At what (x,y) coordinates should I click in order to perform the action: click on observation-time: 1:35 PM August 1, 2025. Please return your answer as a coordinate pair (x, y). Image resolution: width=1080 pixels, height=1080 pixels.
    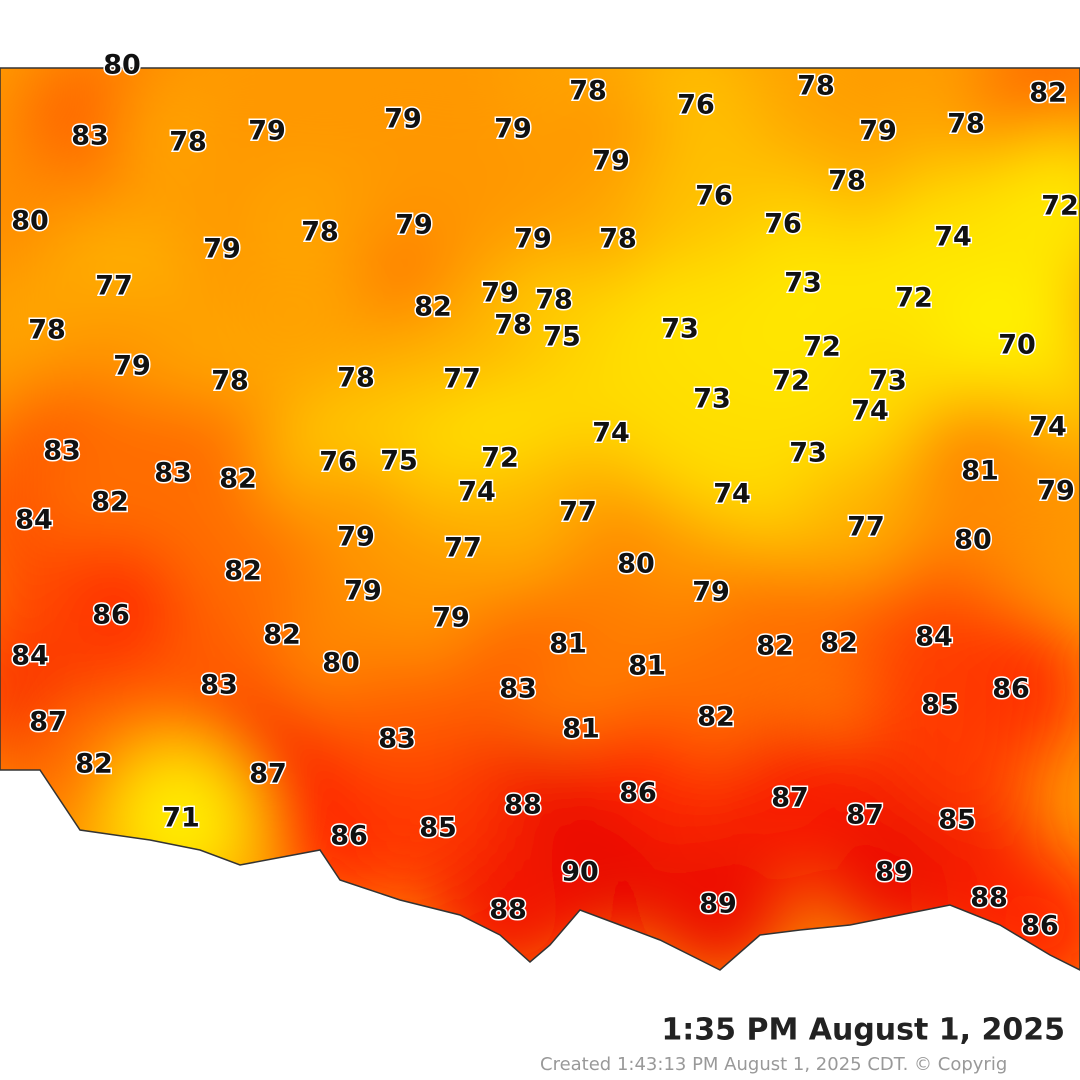
    Looking at the image, I should click on (863, 1030).